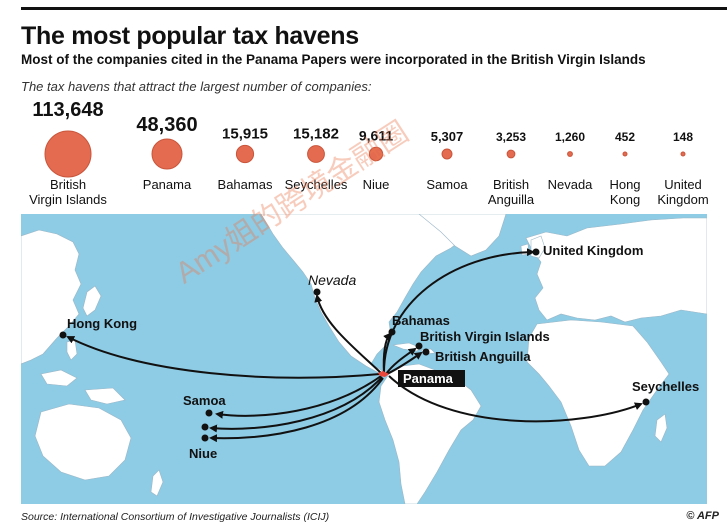 The image size is (727, 529). What do you see at coordinates (298, 397) in the screenshot?
I see `arrow-to-samoa` at bounding box center [298, 397].